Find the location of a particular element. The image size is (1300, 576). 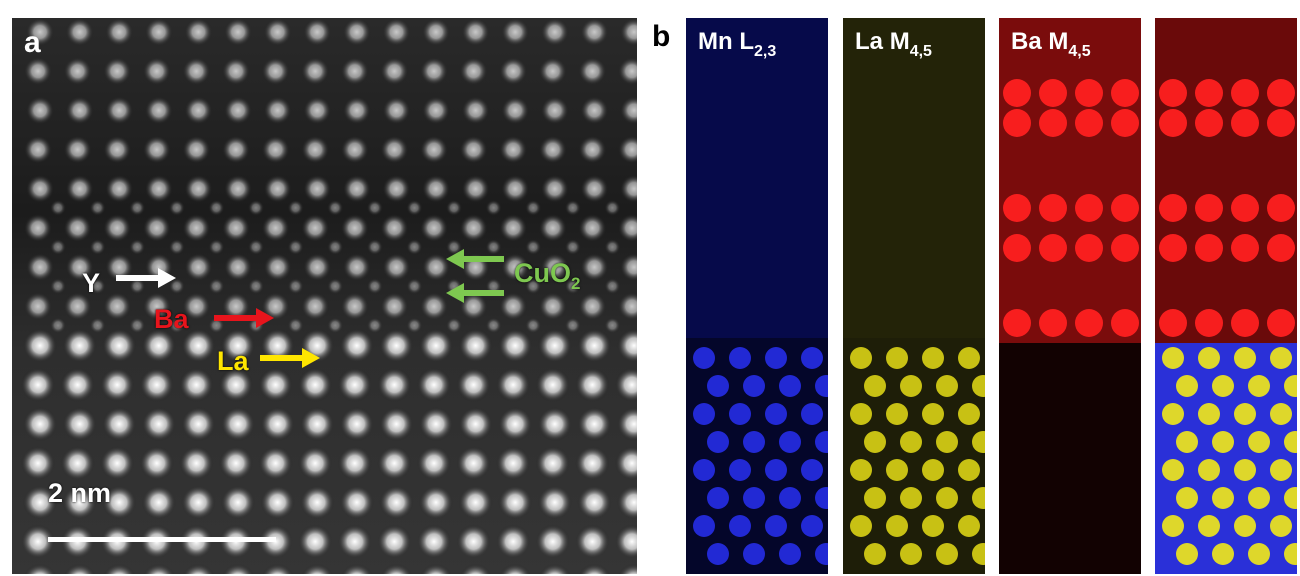

mn-eels-map: Mn L2,3 is located at coordinates (757, 296).